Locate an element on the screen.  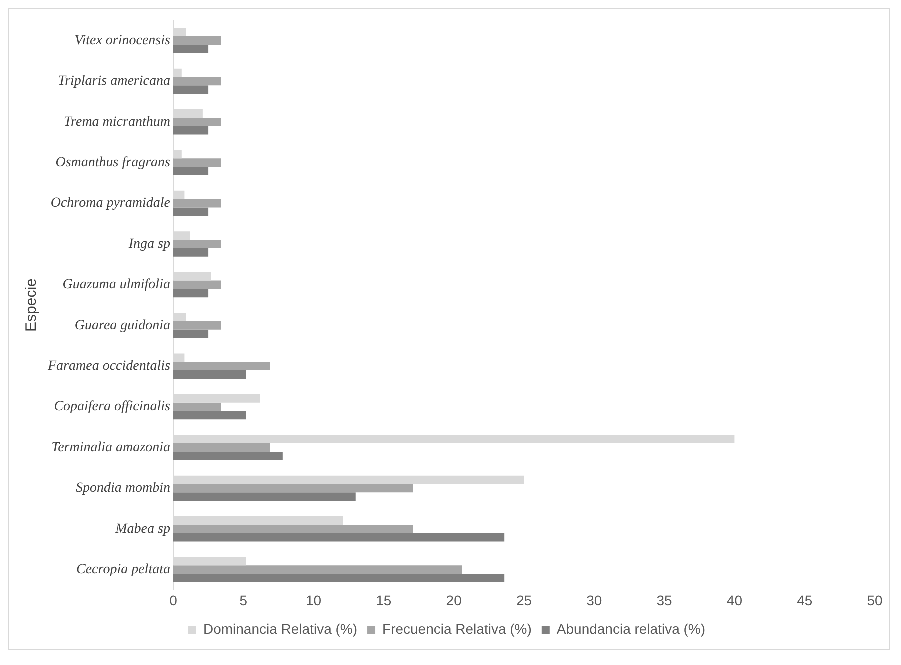
legend-label: Frecuencia Relativa (%) is located at coordinates (457, 628).